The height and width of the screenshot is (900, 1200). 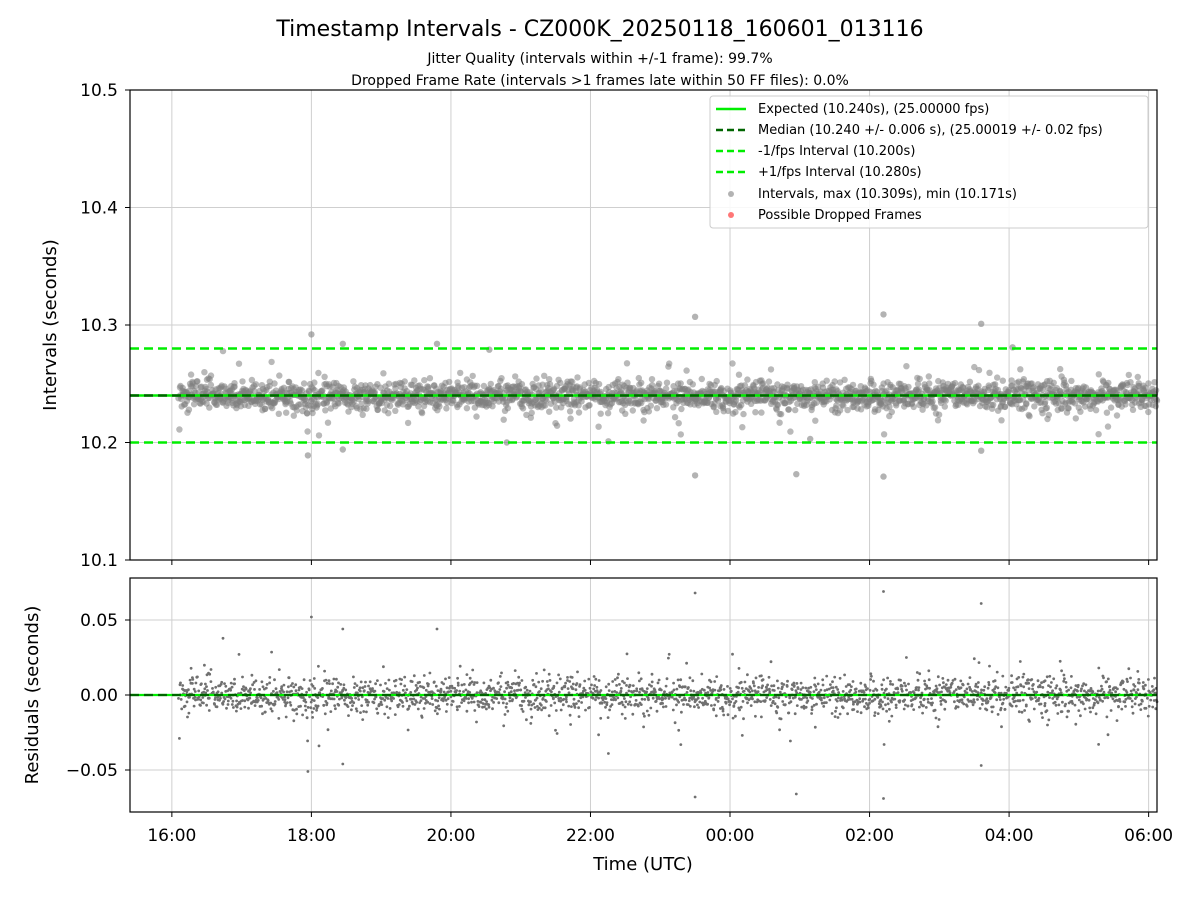 What do you see at coordinates (171, 836) in the screenshot?
I see `x-tick-label: 16:00` at bounding box center [171, 836].